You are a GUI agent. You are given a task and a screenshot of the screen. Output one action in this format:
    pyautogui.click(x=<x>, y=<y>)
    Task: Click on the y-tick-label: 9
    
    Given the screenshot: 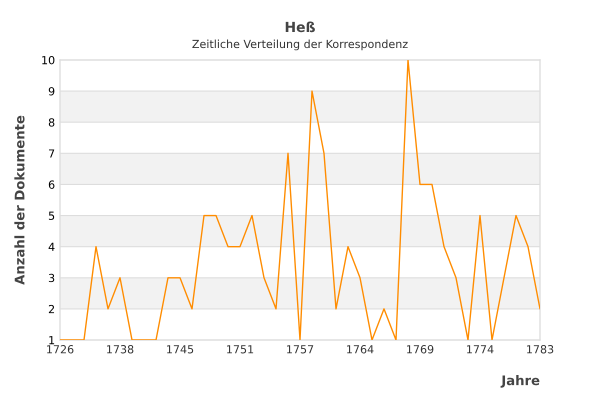 What is the action you would take?
    pyautogui.click(x=51, y=91)
    